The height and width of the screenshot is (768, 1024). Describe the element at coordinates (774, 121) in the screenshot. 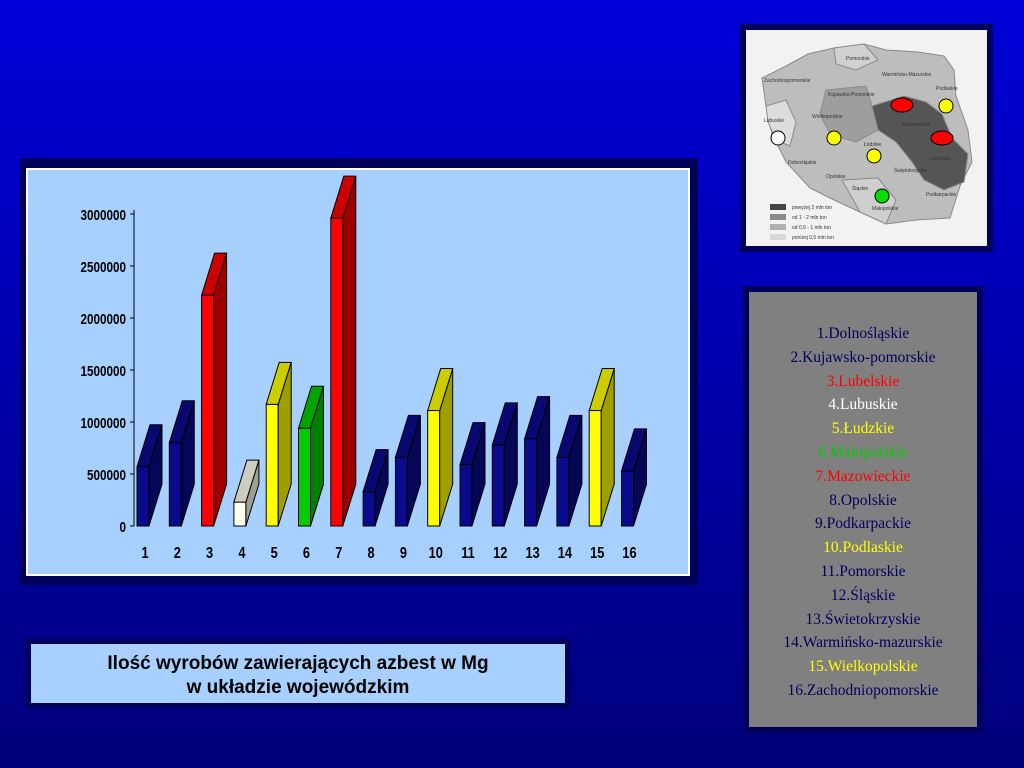

I see `map-label: Lubuskie` at that location.